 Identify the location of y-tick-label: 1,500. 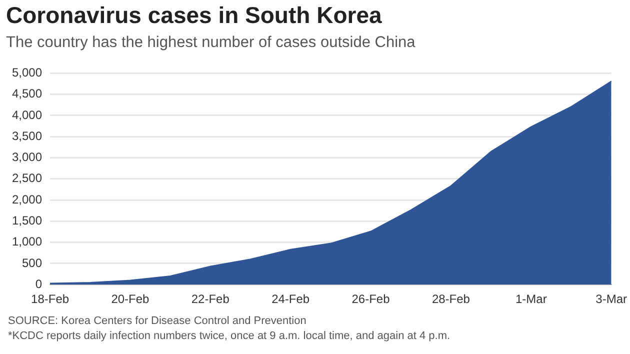
(27, 220).